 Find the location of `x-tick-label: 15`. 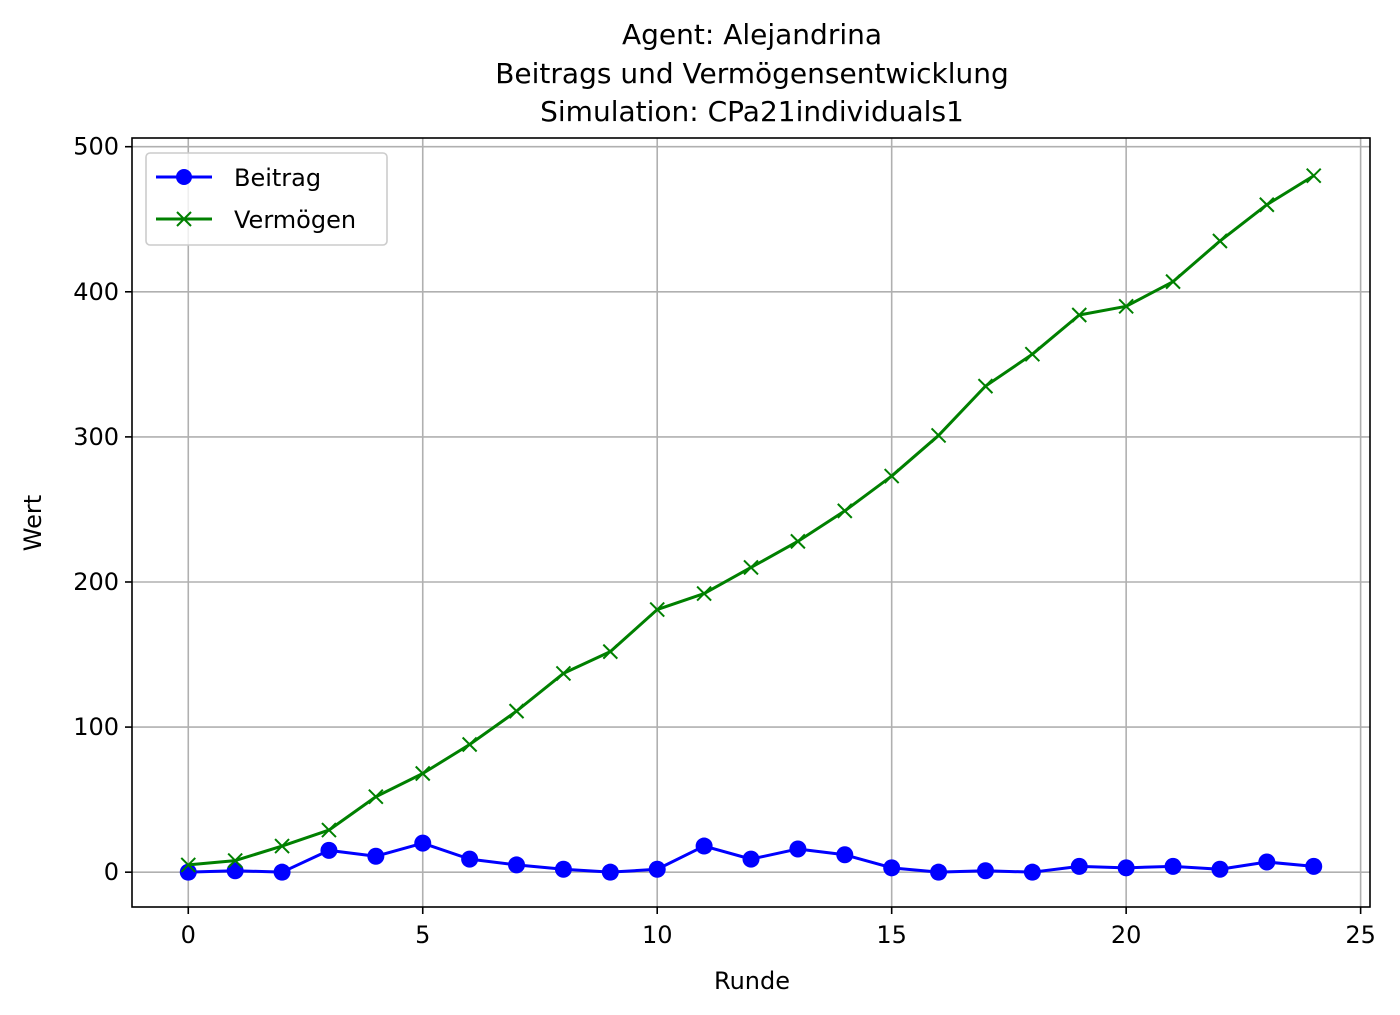

x-tick-label: 15 is located at coordinates (891, 935).